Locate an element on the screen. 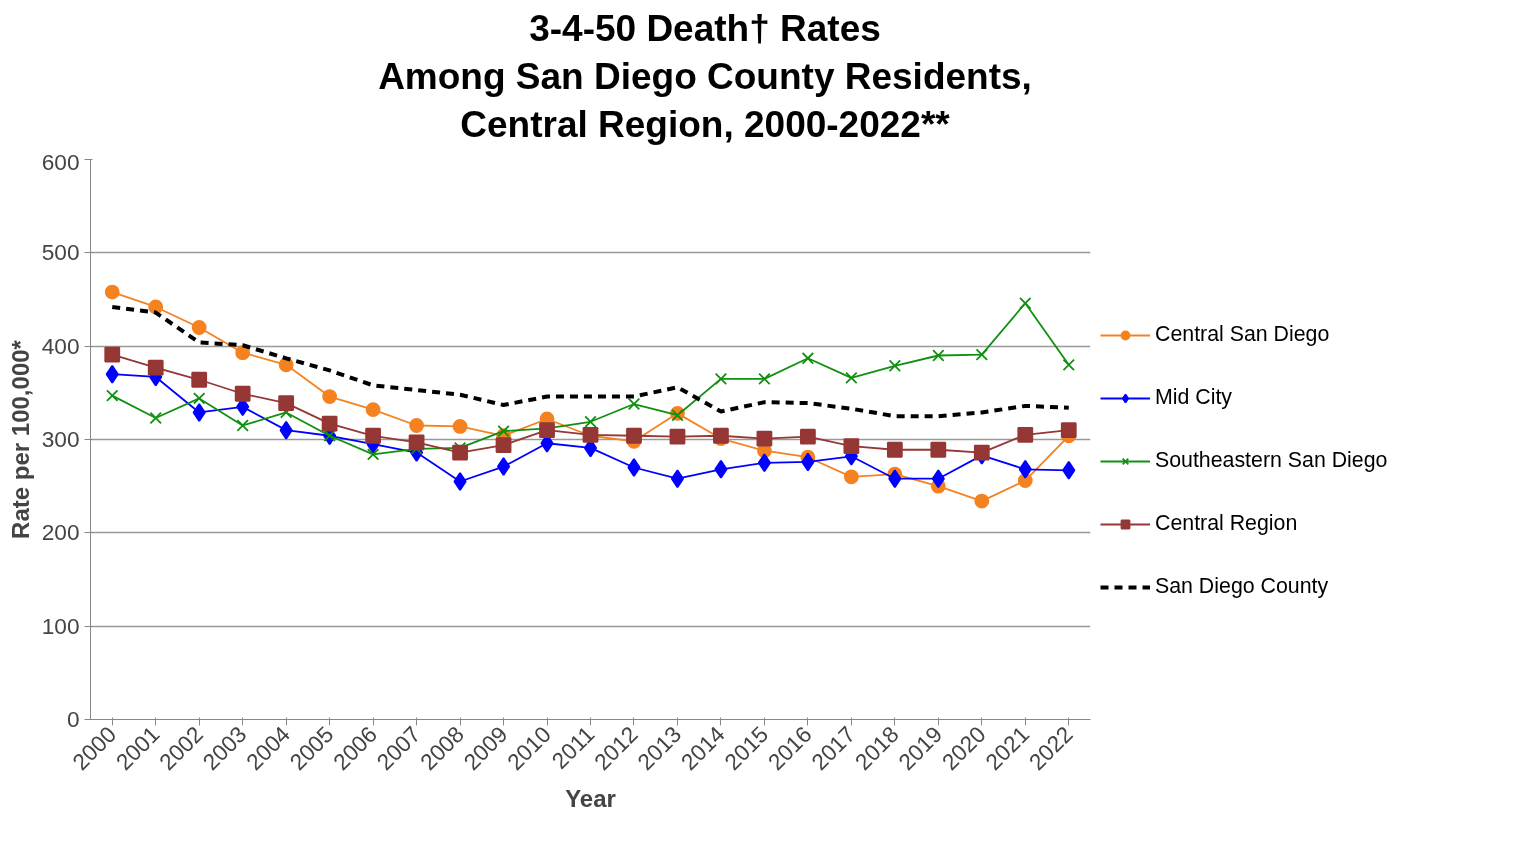 Image resolution: width=1529 pixels, height=865 pixels. x-axis-title: Year is located at coordinates (590, 799).